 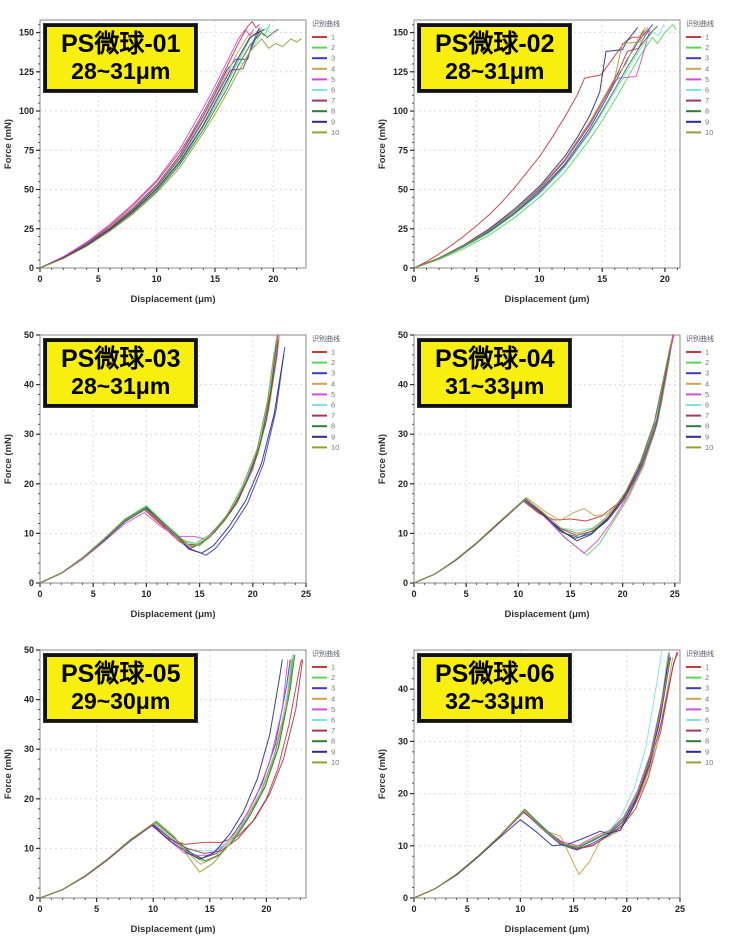 I want to click on sample-title: PS微球-02, so click(x=495, y=44).